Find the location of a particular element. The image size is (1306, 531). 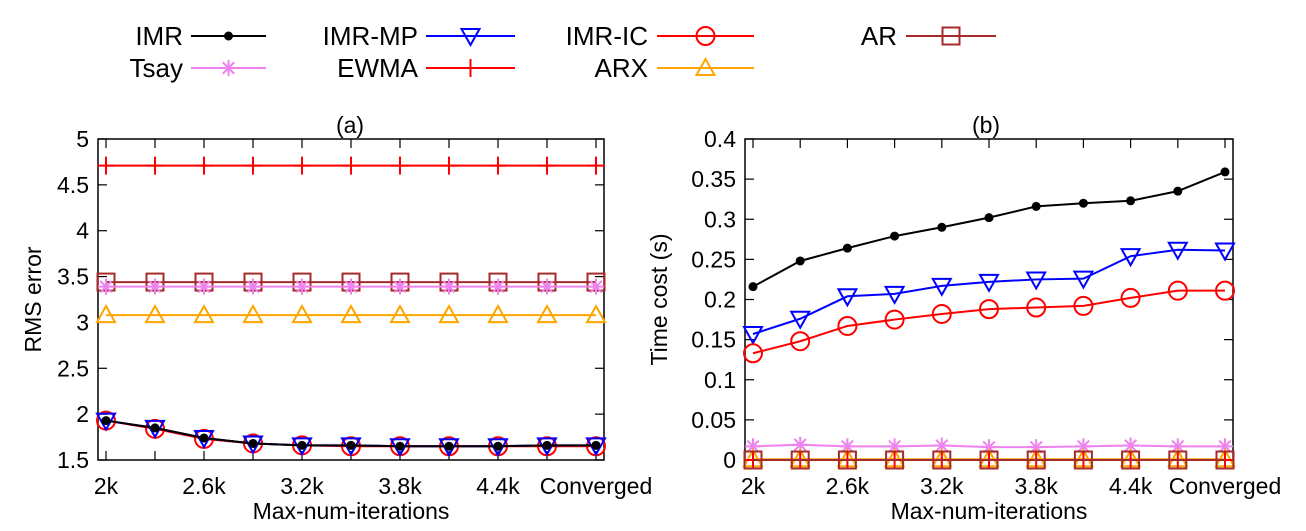

series-imr-ic is located at coordinates (989, 322).